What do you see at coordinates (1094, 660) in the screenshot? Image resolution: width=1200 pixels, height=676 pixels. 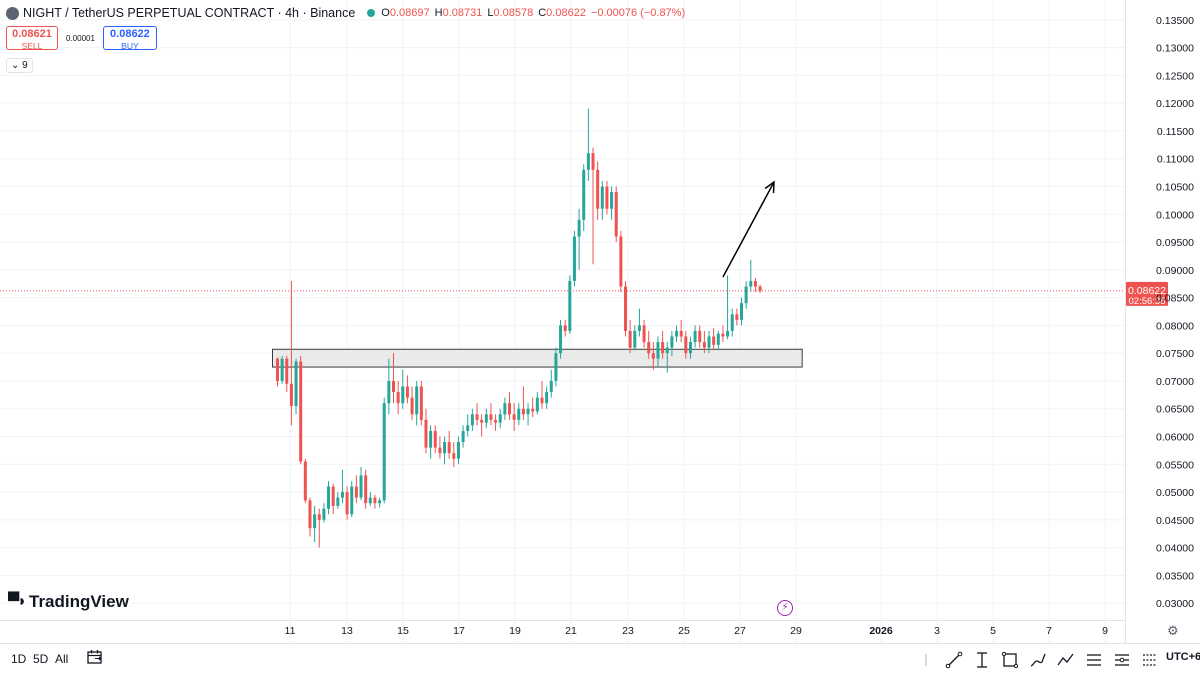 I see `pattern-icon` at bounding box center [1094, 660].